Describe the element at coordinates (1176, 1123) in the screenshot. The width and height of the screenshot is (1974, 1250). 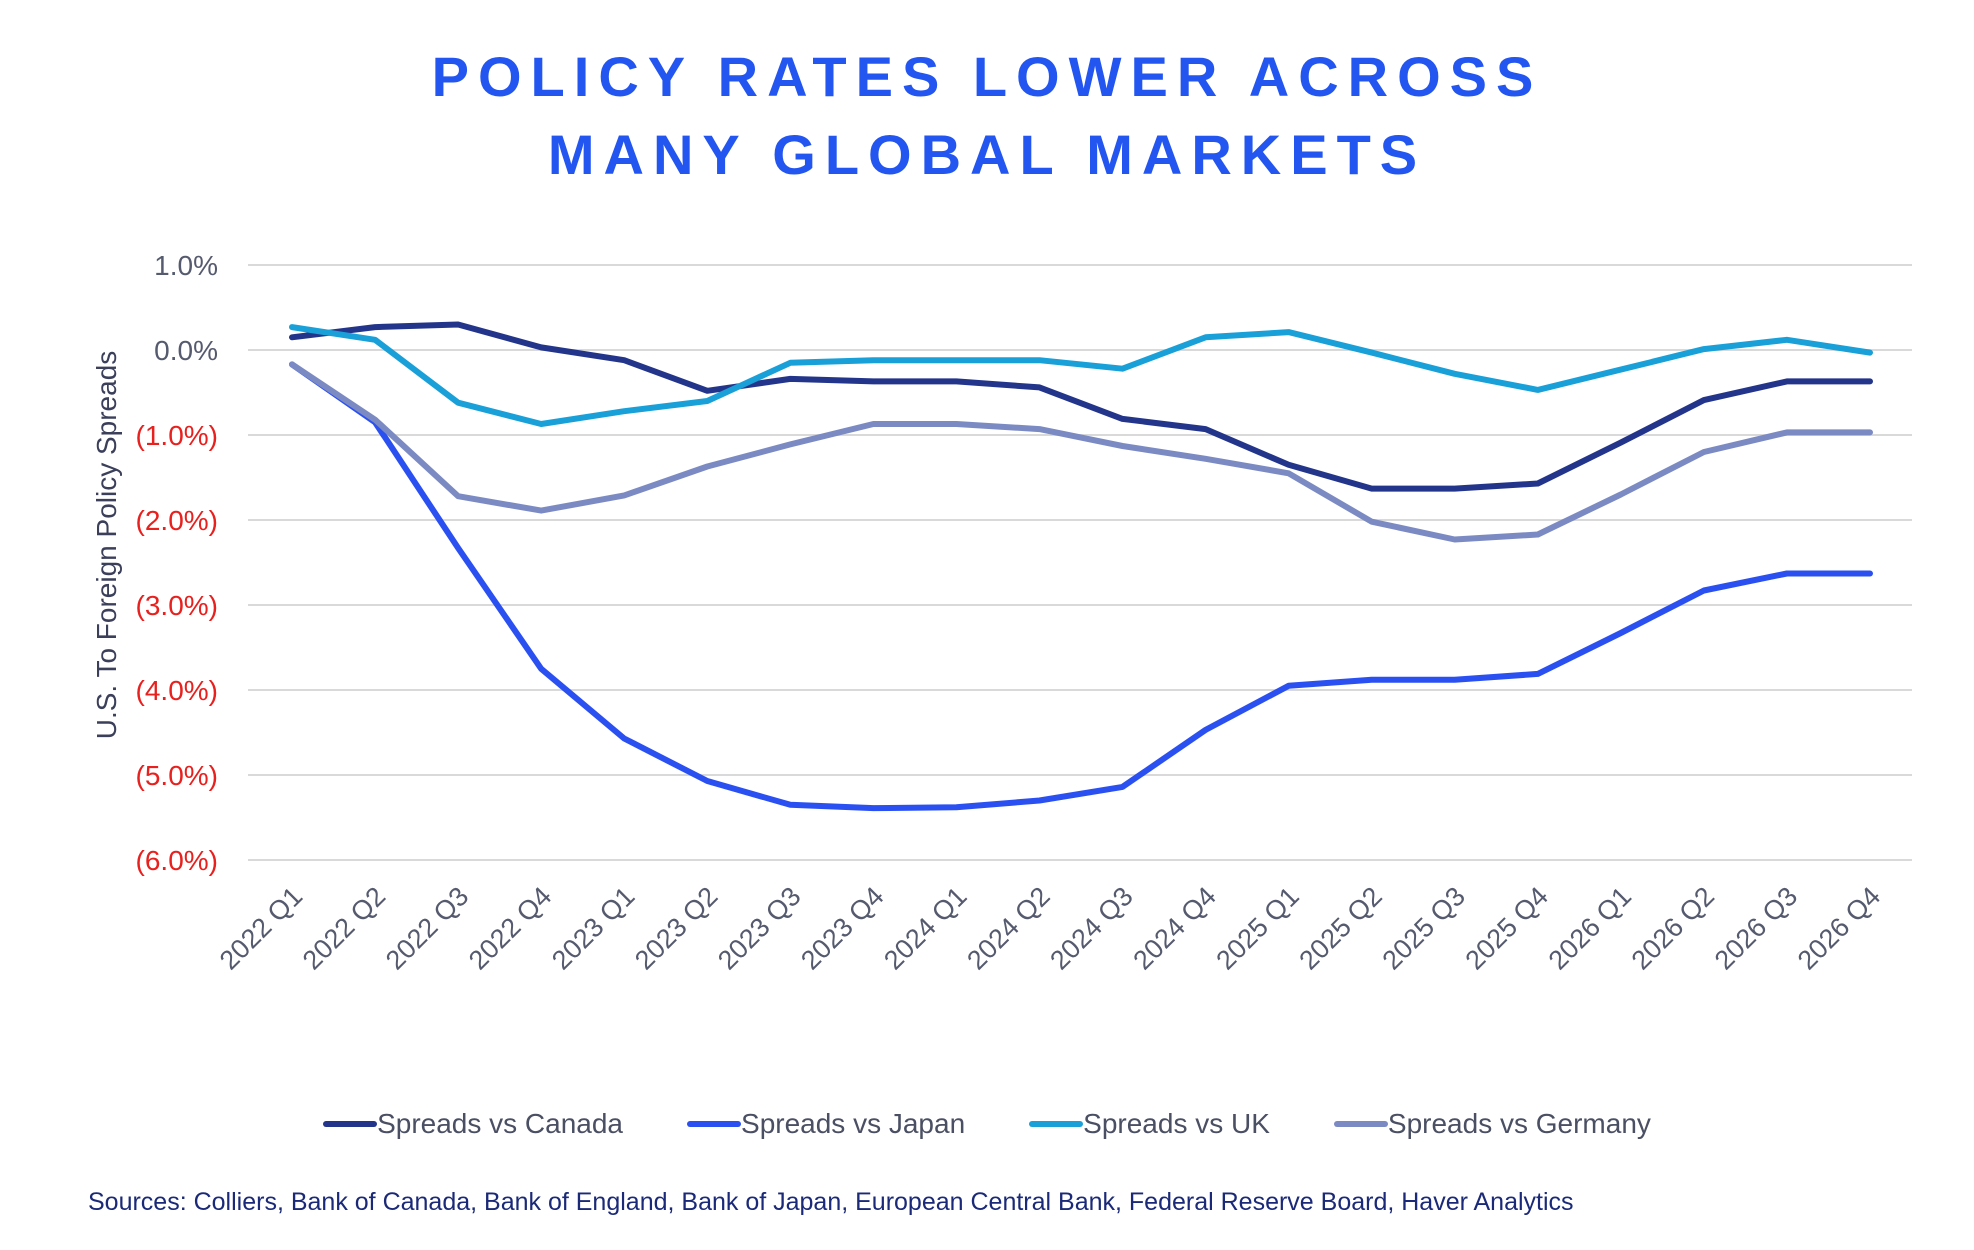
I see `legend-label: Spreads vs UK` at that location.